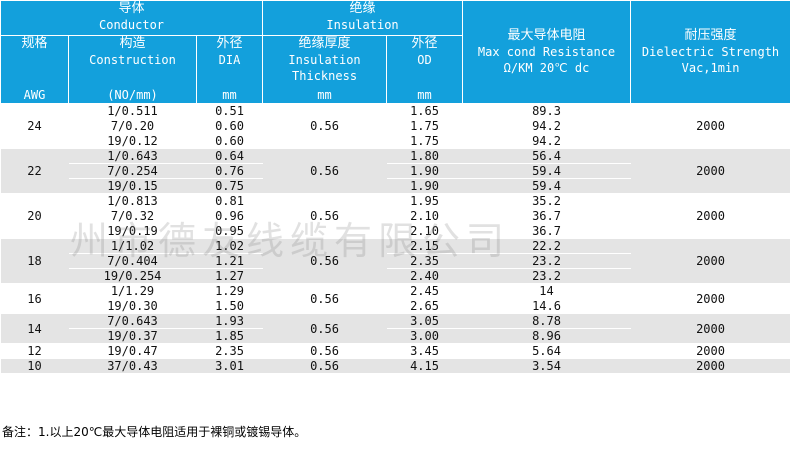 The height and width of the screenshot is (458, 790). I want to click on construction-cell: 7/0.32, so click(132, 216).